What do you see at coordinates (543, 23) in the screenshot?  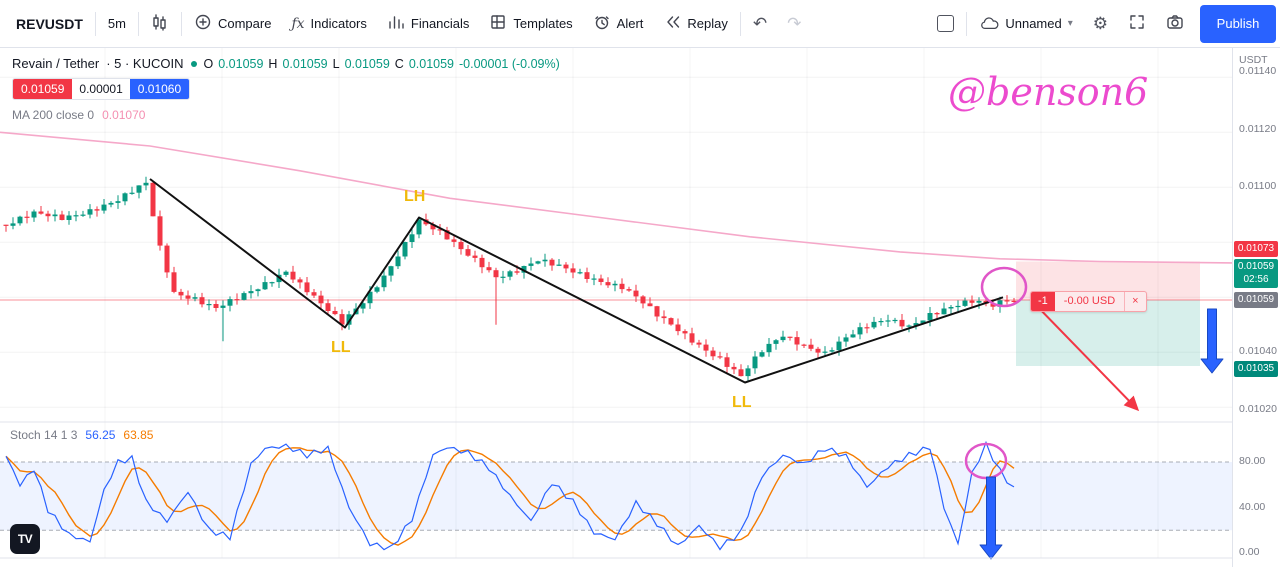 I see `templates-label: Templates` at bounding box center [543, 23].